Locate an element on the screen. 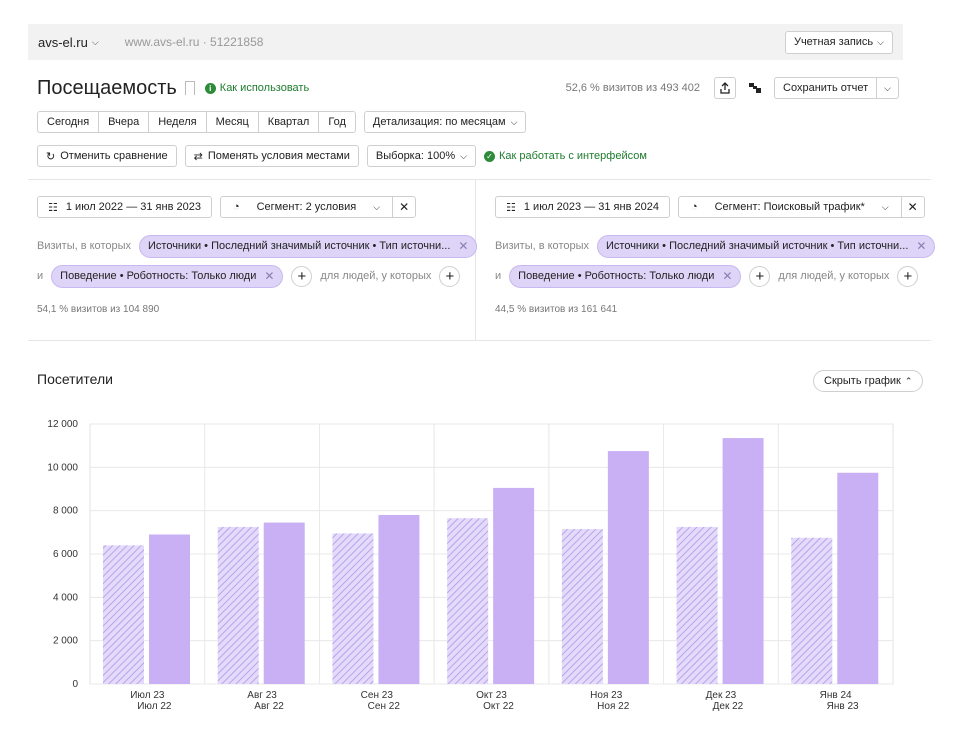 The image size is (960, 740). interface-help-link: ✓ Как работать с интерфейсом is located at coordinates (565, 156).